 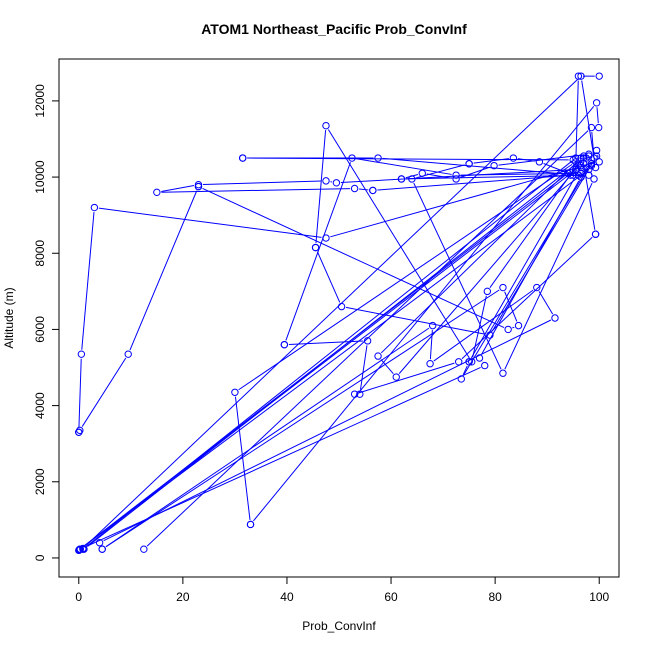 I want to click on y-tick-label: 10000, so click(x=40, y=177).